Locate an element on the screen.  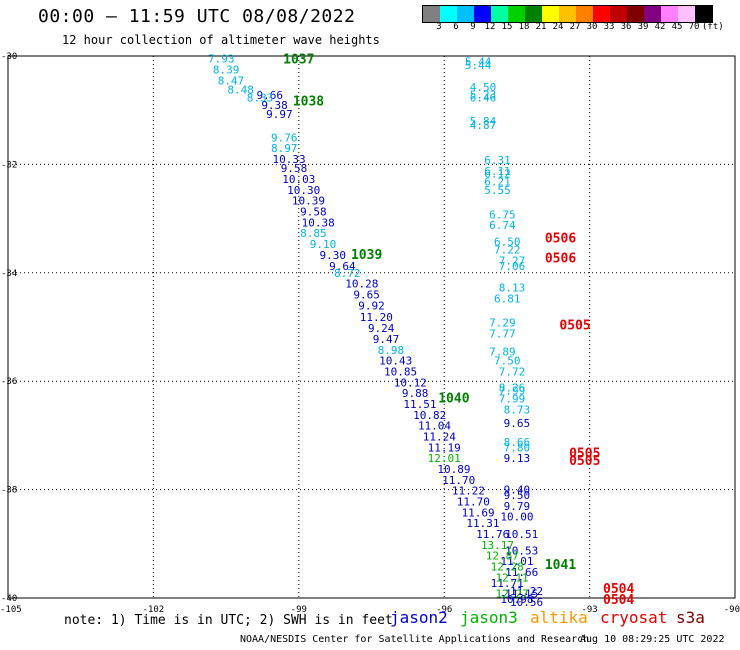
pass-annotation: 0506 is located at coordinates (560, 239).